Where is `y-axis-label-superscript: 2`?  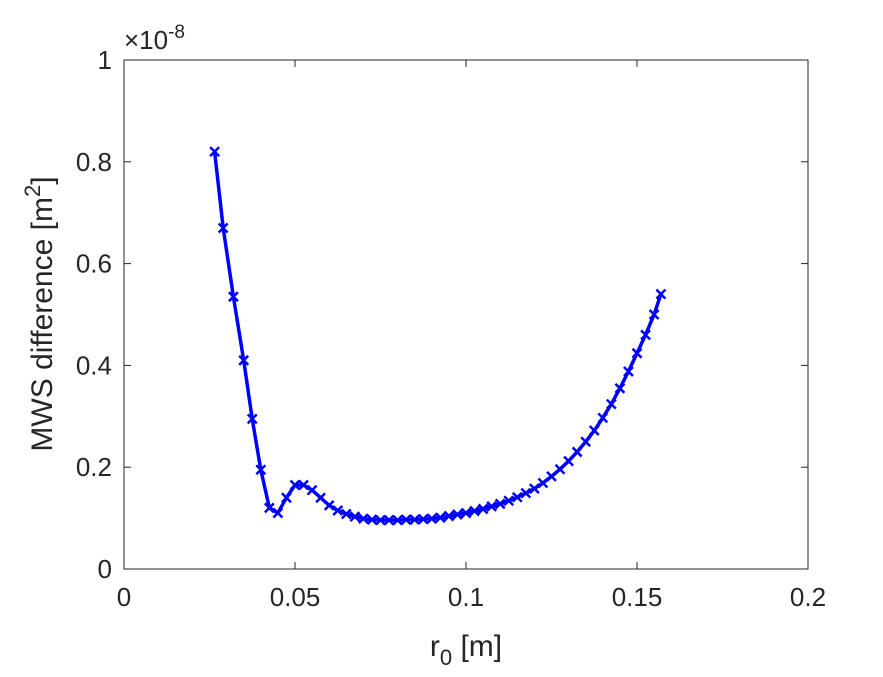 y-axis-label-superscript: 2 is located at coordinates (32, 191).